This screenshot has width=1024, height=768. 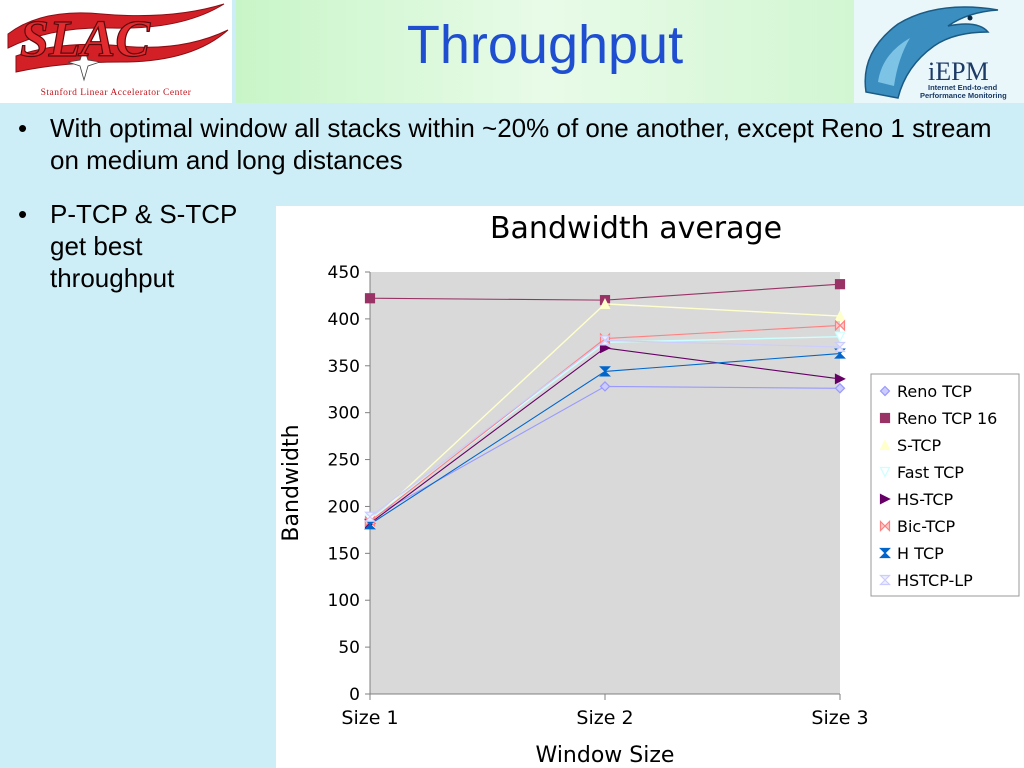 What do you see at coordinates (919, 445) in the screenshot?
I see `legend-label: S-TCP` at bounding box center [919, 445].